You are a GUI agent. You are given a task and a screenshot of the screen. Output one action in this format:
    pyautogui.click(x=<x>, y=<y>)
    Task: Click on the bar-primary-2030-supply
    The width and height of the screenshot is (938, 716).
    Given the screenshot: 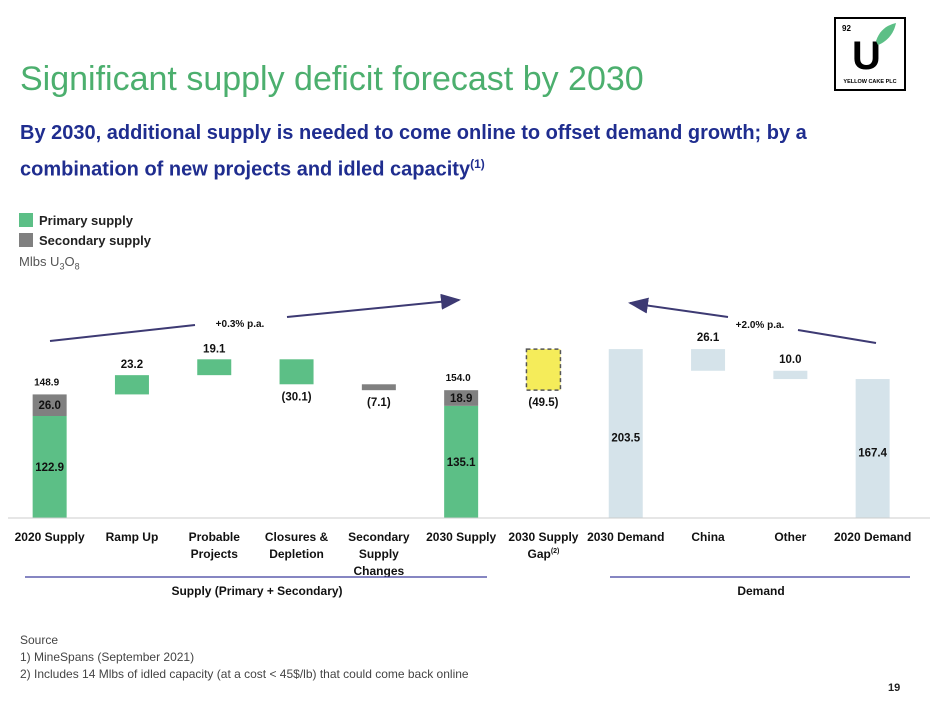 What is the action you would take?
    pyautogui.click(x=461, y=461)
    